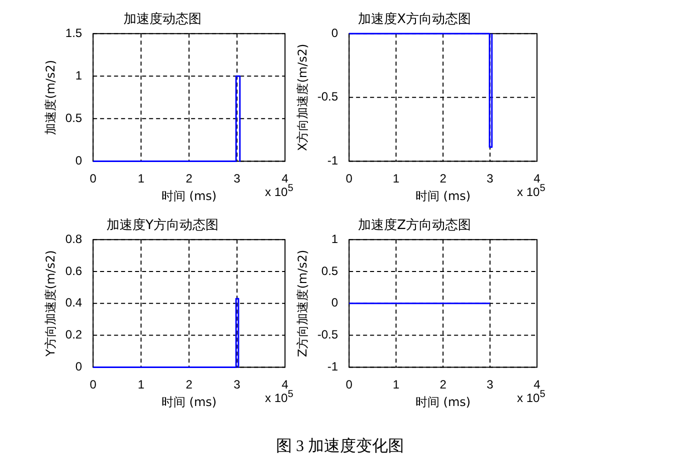 This screenshot has width=680, height=465. Describe the element at coordinates (340, 446) in the screenshot. I see `caption: 图 3 加速度变化图` at that location.